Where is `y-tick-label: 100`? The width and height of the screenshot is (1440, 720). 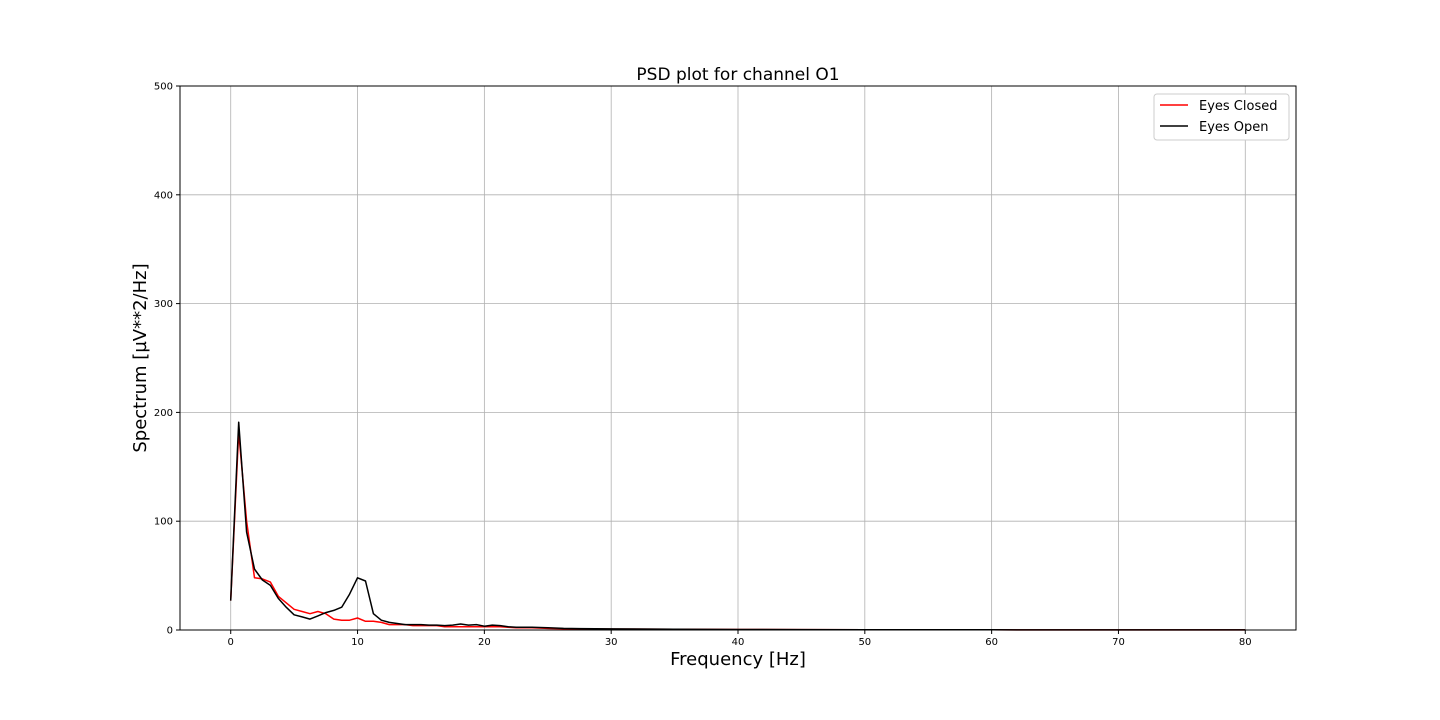 y-tick-label: 100 is located at coordinates (163, 522).